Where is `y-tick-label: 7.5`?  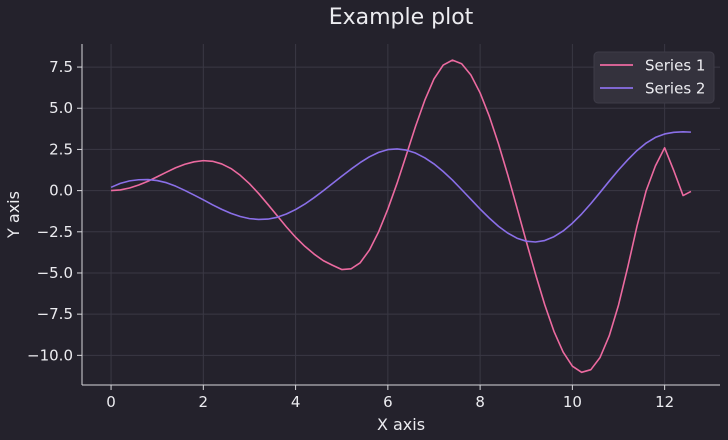 y-tick-label: 7.5 is located at coordinates (61, 67).